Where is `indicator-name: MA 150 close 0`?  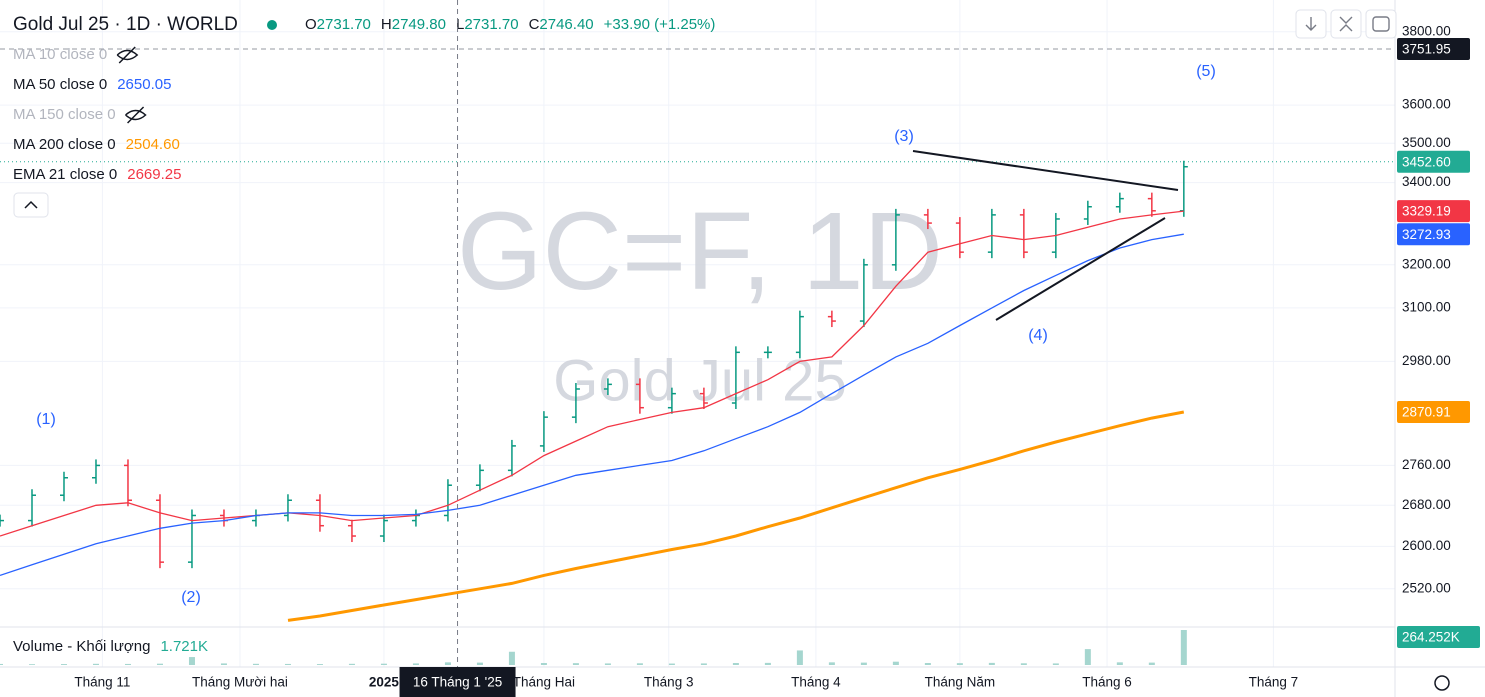 indicator-name: MA 150 close 0 is located at coordinates (64, 114).